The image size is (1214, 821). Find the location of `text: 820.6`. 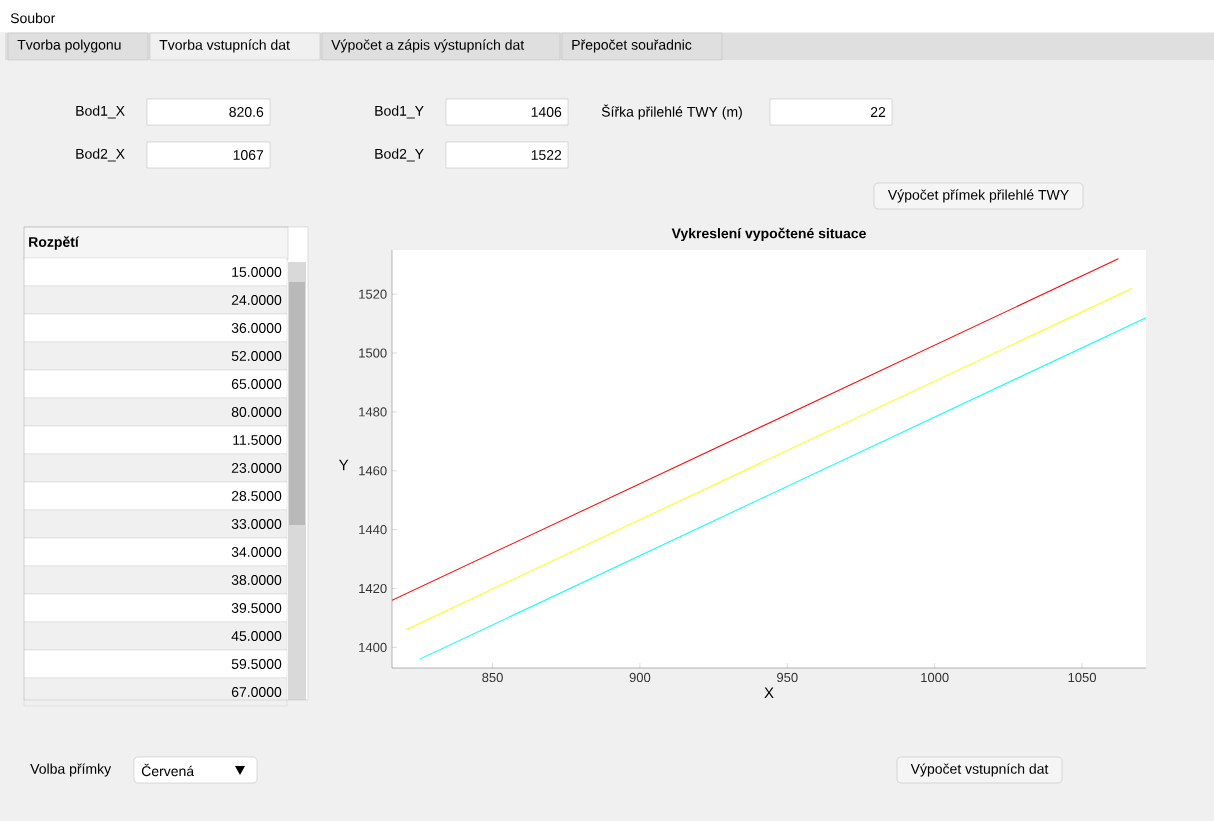

text: 820.6 is located at coordinates (246, 112).